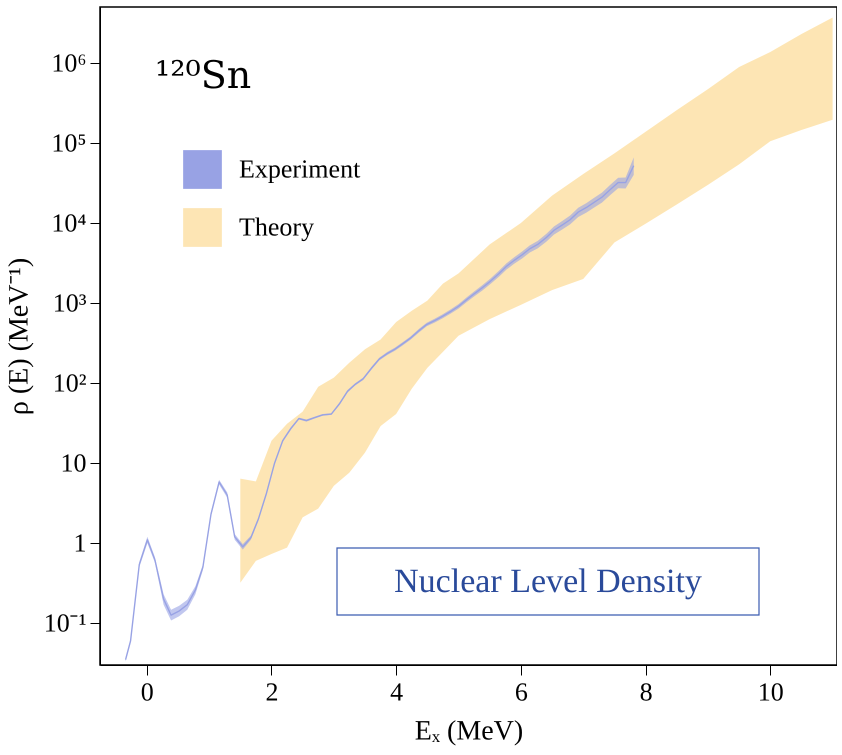  What do you see at coordinates (469, 731) in the screenshot?
I see `x-axis-title: Eₓ (MeV)` at bounding box center [469, 731].